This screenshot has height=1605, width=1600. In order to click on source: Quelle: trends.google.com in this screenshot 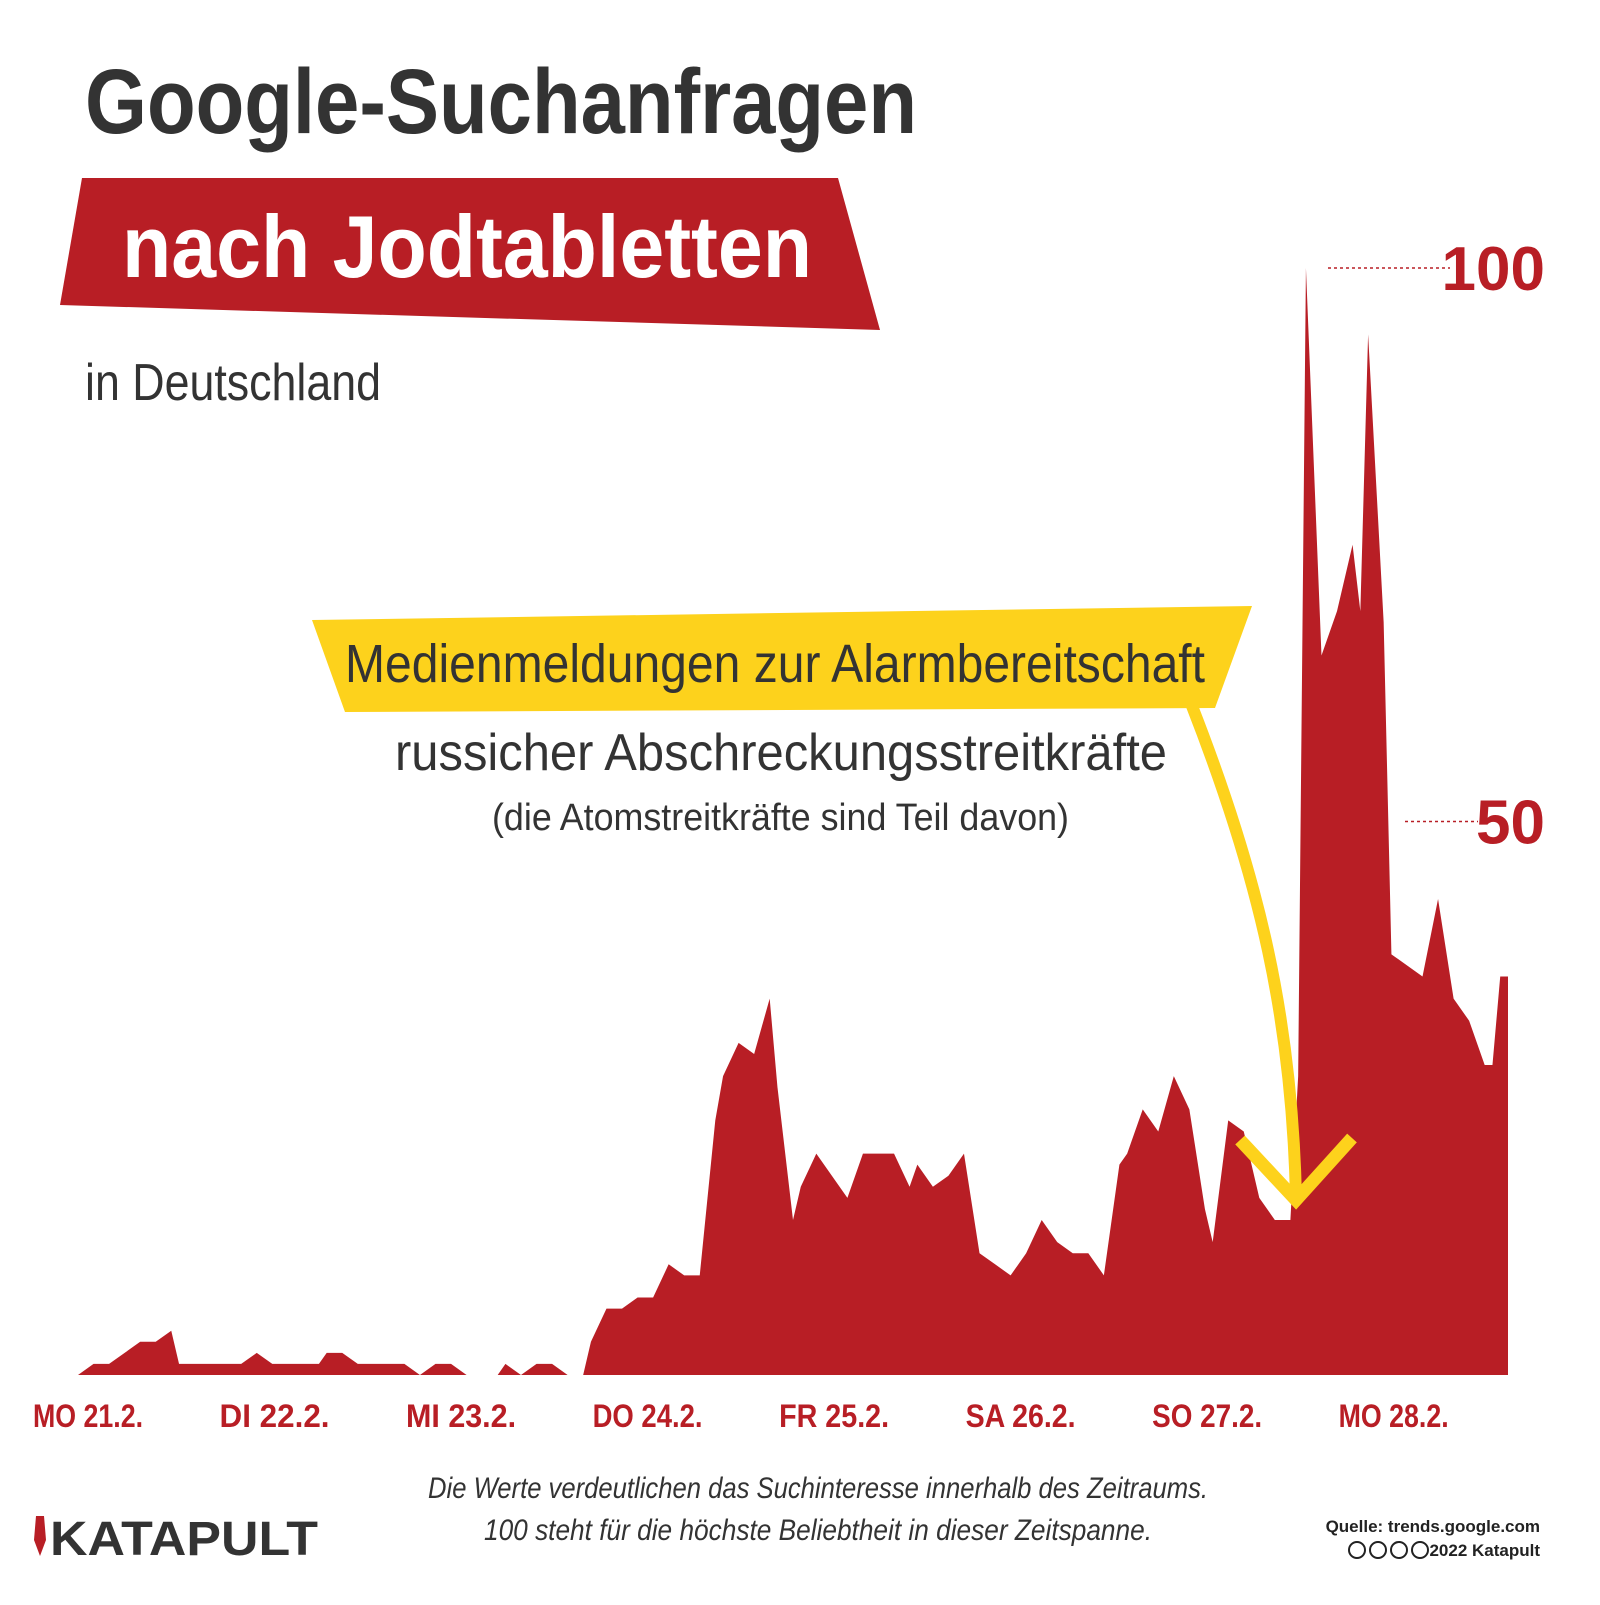, I will do `click(1433, 1526)`.